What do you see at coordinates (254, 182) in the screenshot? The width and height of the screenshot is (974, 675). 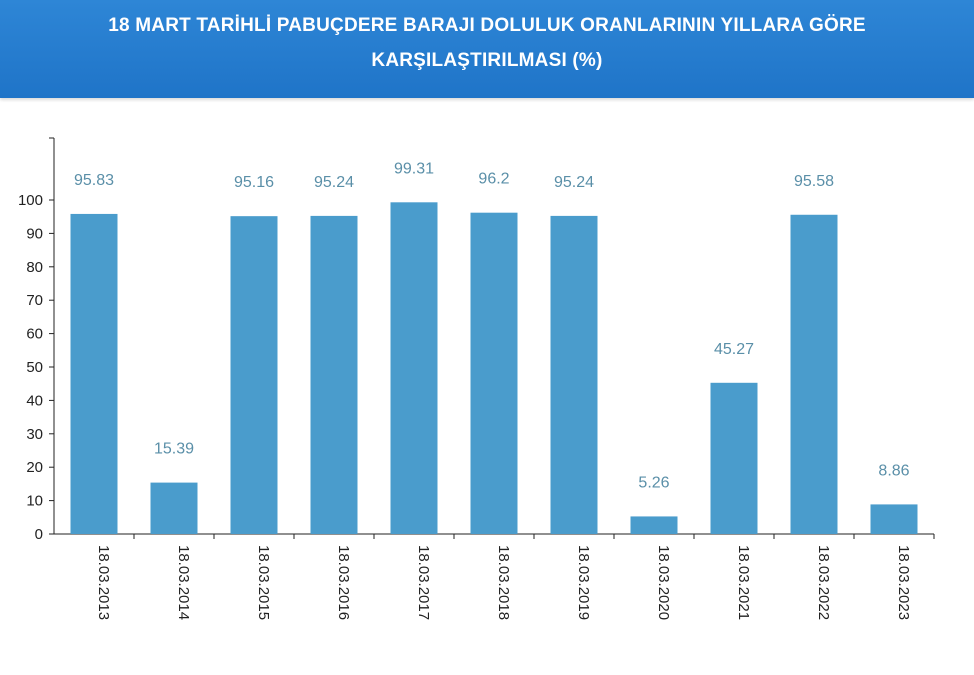 I see `data-label: 95.16` at bounding box center [254, 182].